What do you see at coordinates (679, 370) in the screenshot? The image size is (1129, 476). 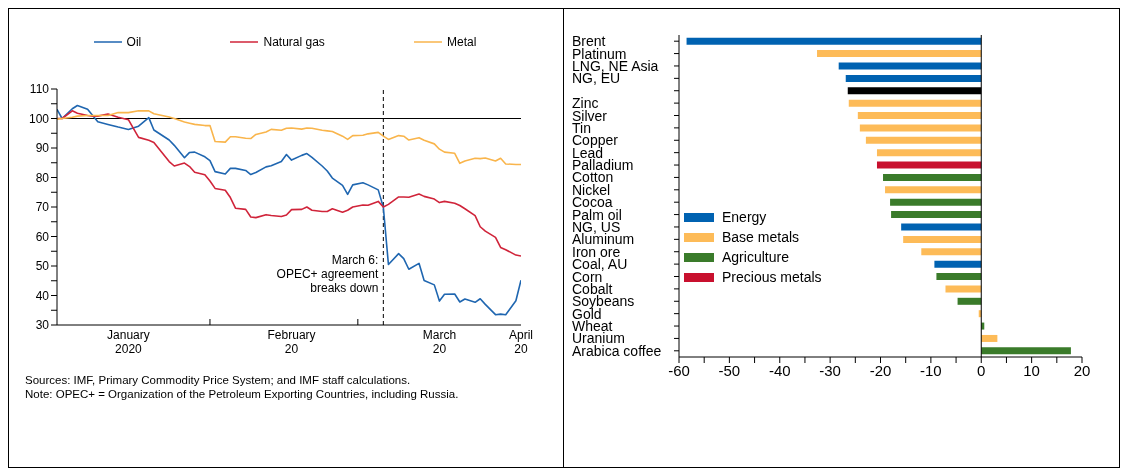 I see `x-tick-label: -60` at bounding box center [679, 370].